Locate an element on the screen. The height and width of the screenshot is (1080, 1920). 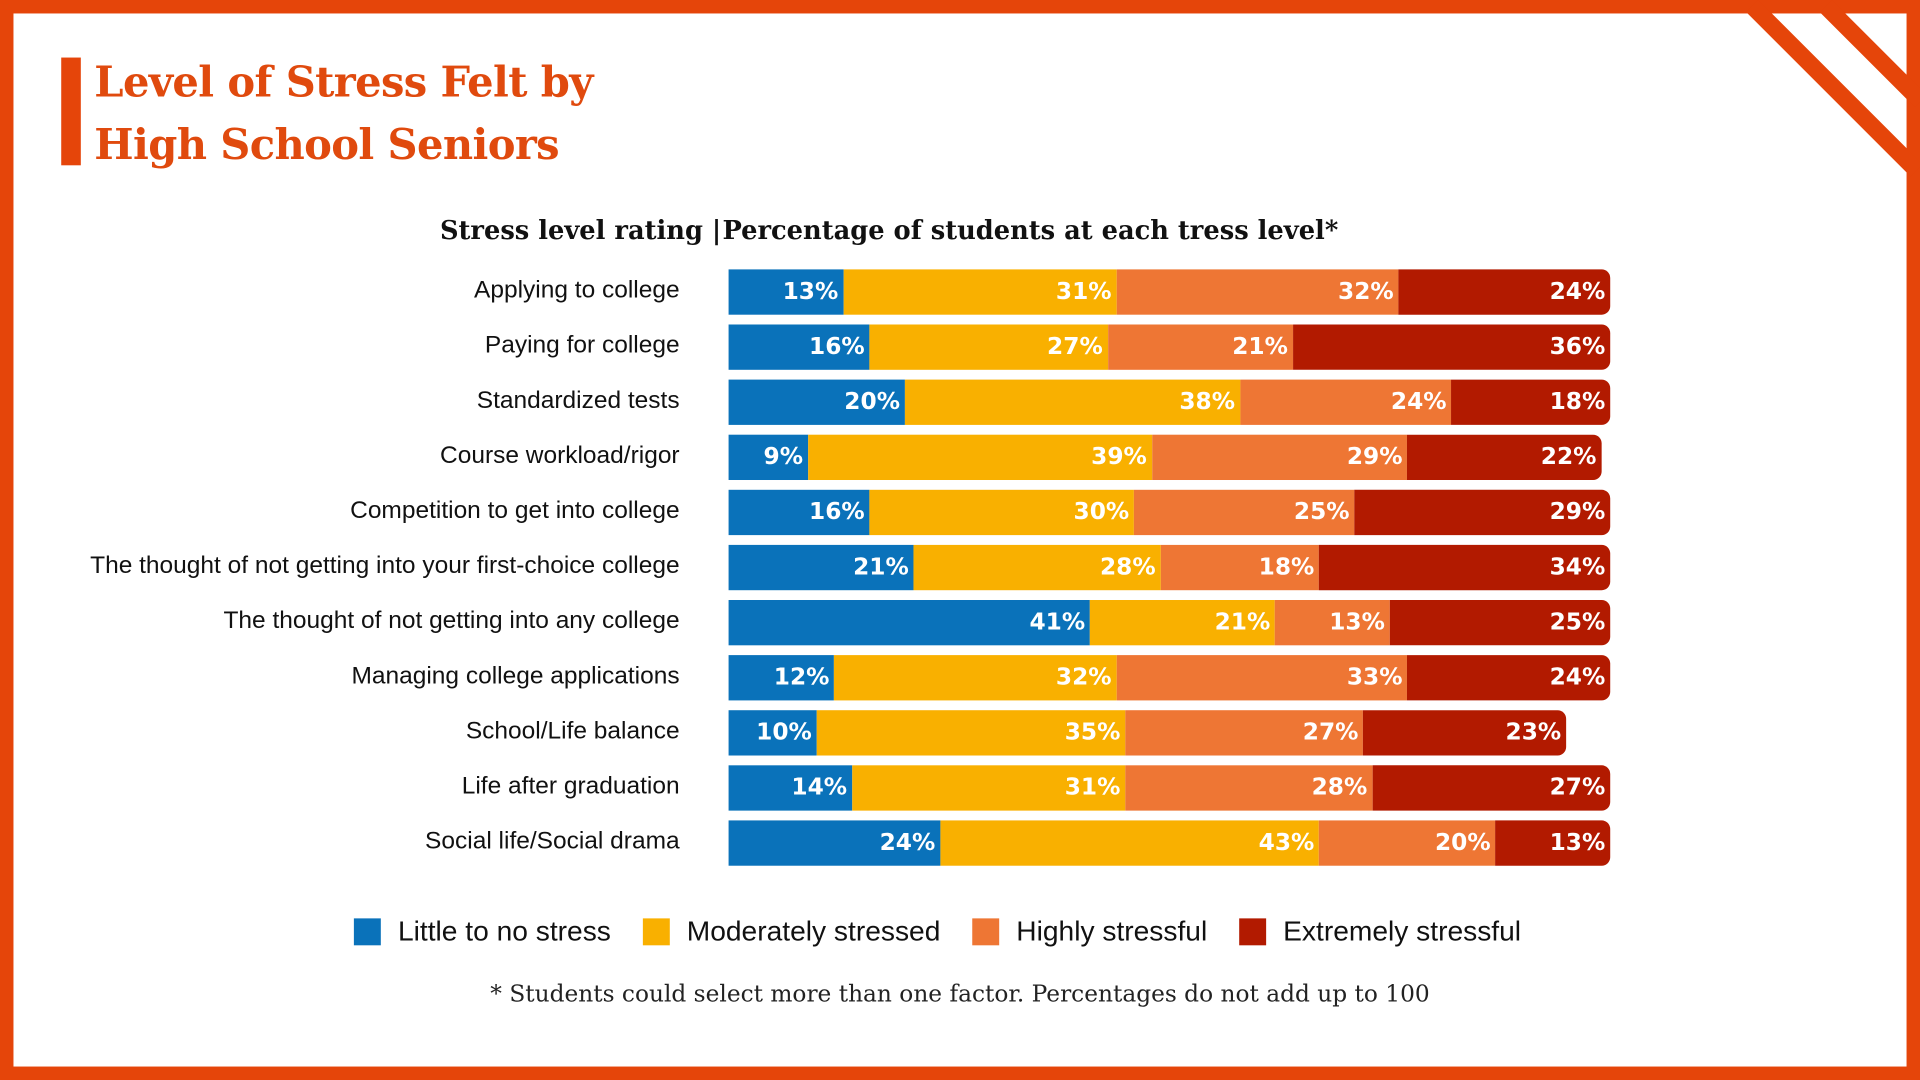
bar-segment: 36% is located at coordinates (1451, 347).